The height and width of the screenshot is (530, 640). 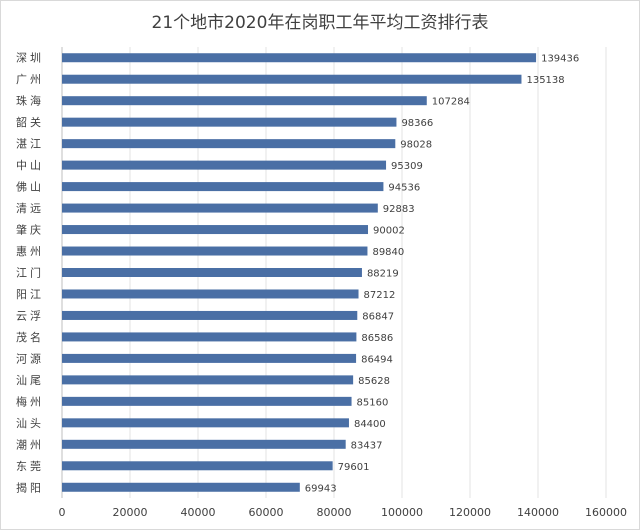 I want to click on data-label: 84400, so click(x=370, y=424).